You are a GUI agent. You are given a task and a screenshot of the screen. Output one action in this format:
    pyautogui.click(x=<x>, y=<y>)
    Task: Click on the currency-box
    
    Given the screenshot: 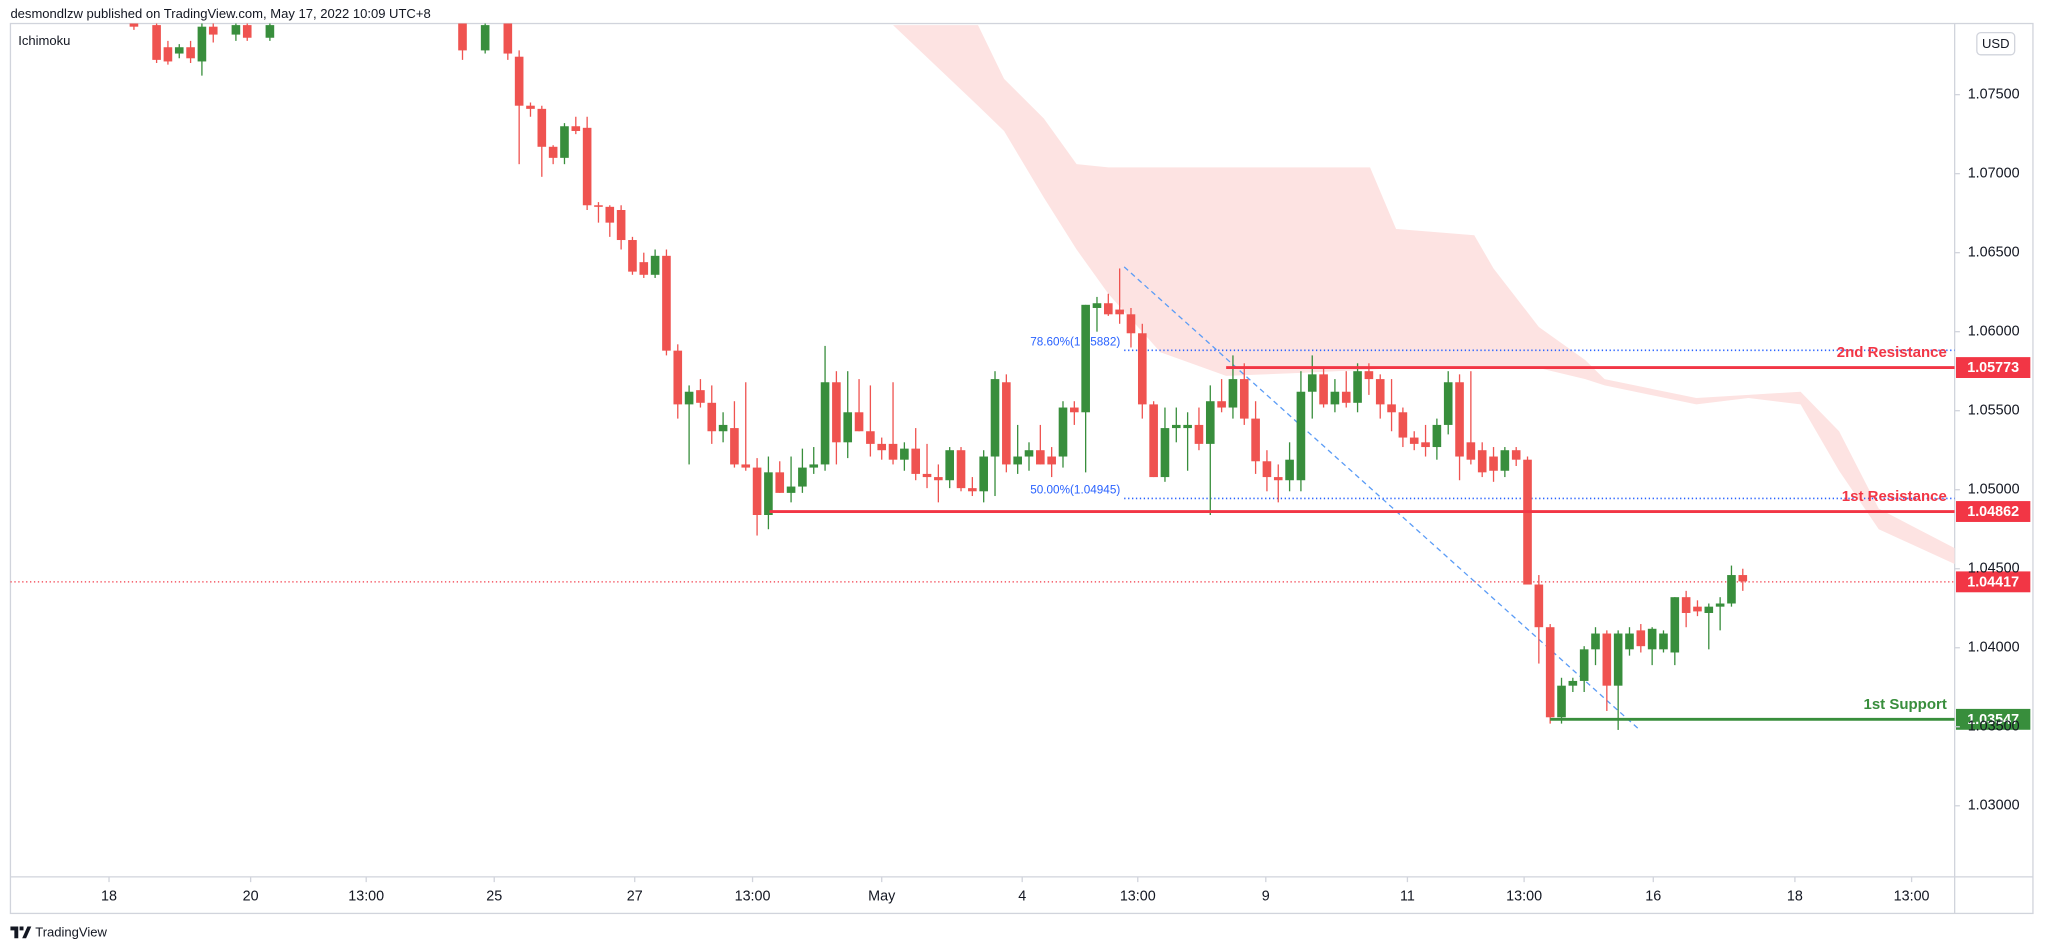 What is the action you would take?
    pyautogui.click(x=1996, y=44)
    